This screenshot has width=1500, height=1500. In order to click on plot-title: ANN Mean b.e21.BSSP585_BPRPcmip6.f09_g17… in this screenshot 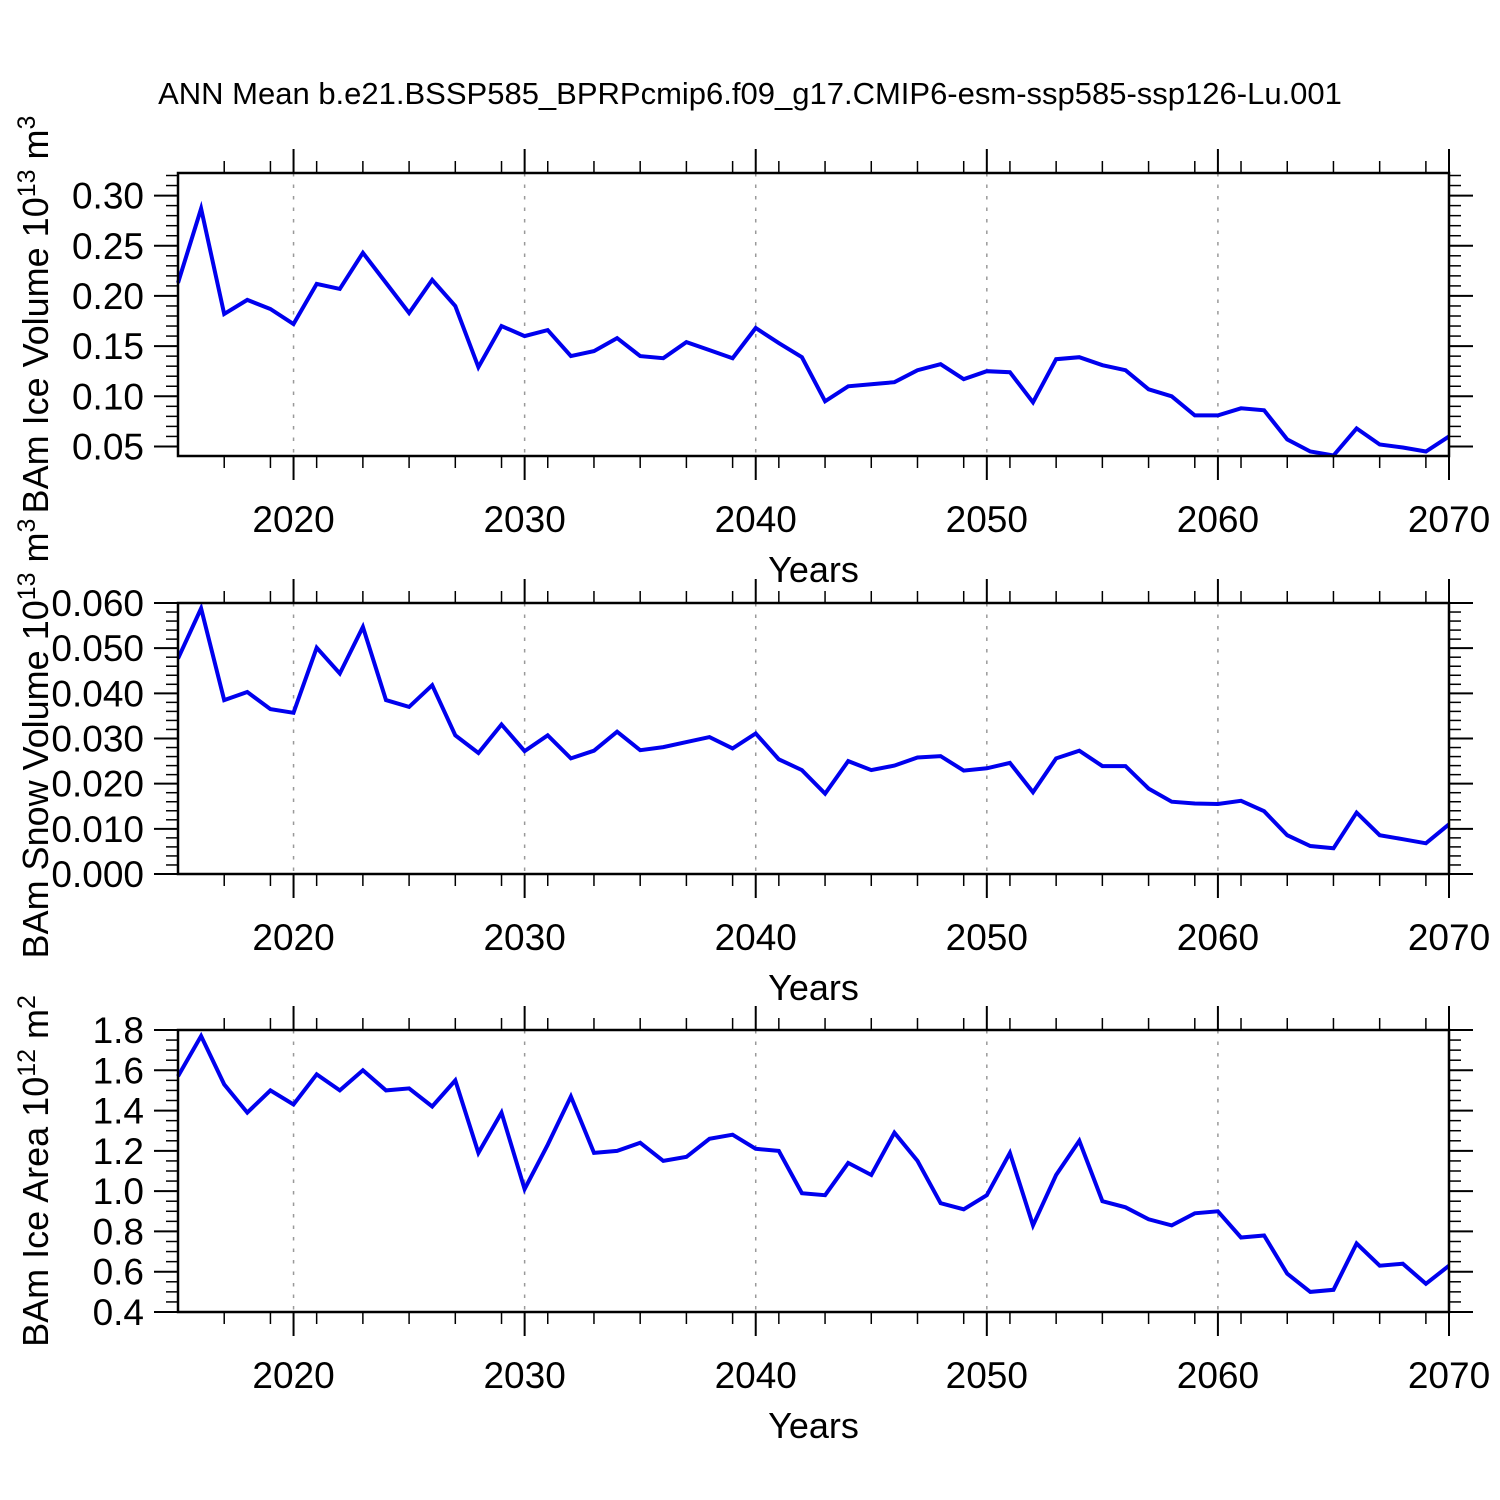, I will do `click(750, 93)`.